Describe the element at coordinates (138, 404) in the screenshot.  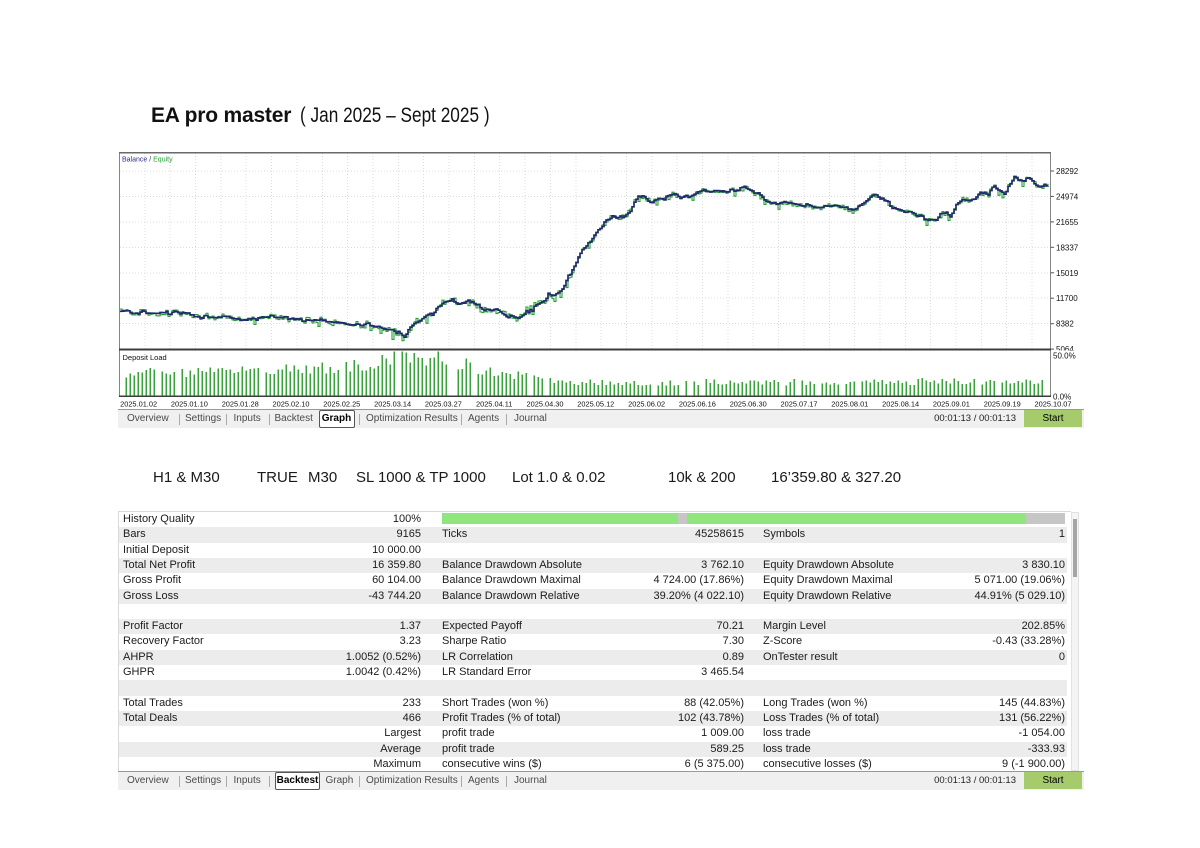
I see `svg-text: 2025.01.02` at that location.